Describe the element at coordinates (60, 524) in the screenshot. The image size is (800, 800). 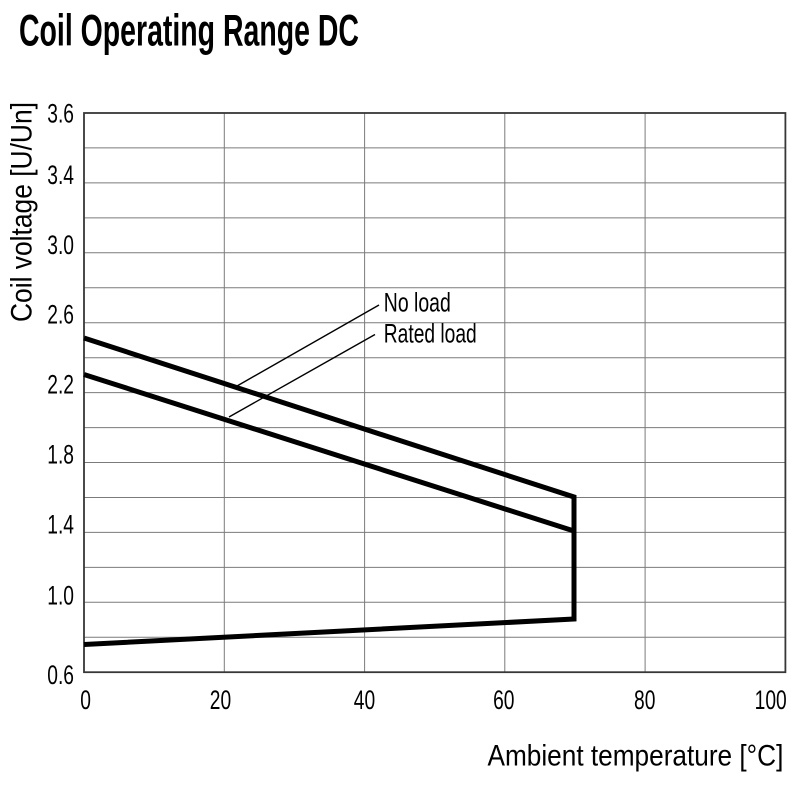
I see `svg-text: 1.4` at that location.